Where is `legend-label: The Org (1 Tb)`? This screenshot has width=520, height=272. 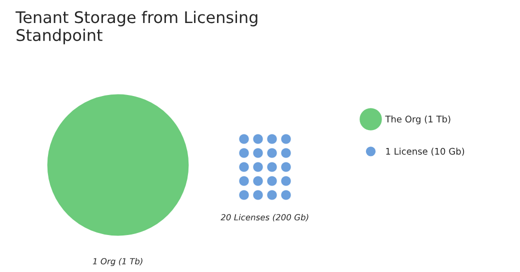 legend-label: The Org (1 Tb) is located at coordinates (417, 120).